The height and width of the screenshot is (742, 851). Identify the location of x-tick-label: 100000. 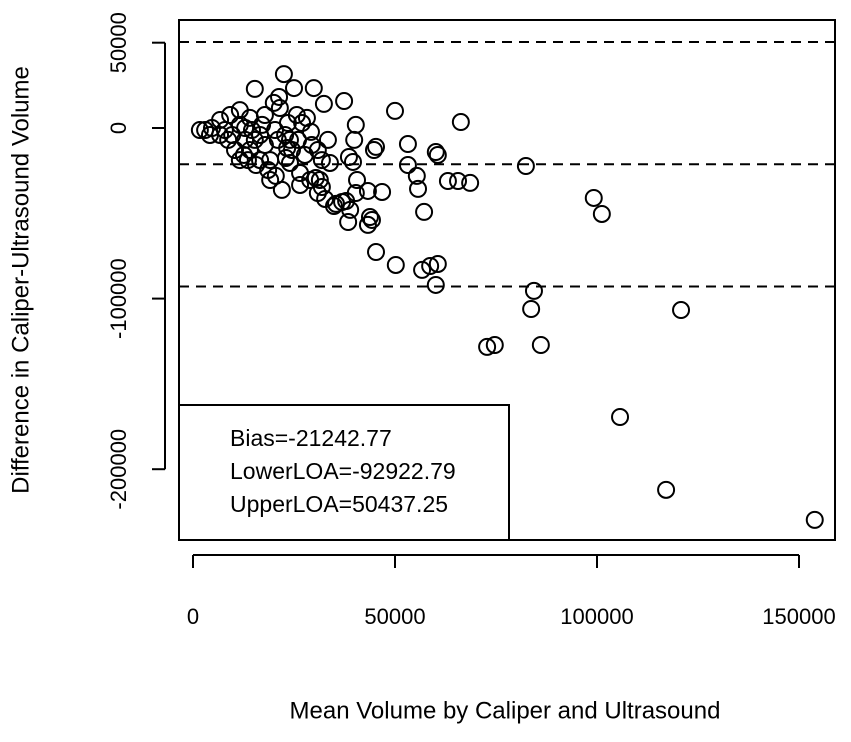
(596, 616).